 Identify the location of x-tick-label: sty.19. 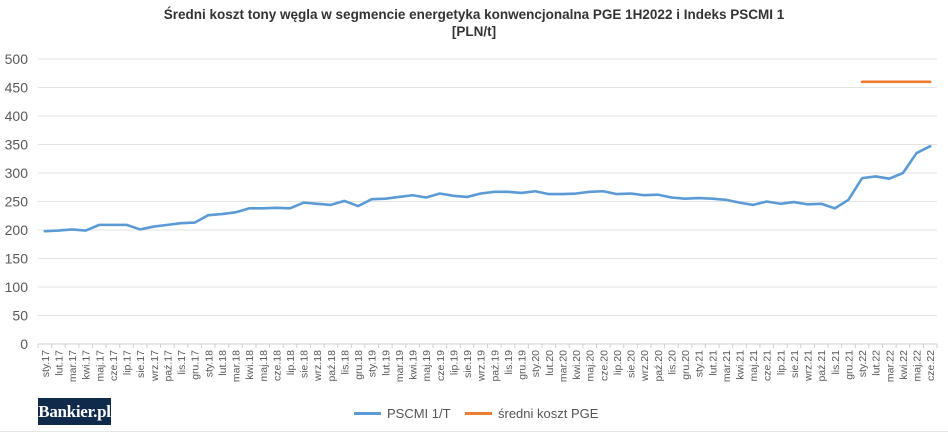
(373, 363).